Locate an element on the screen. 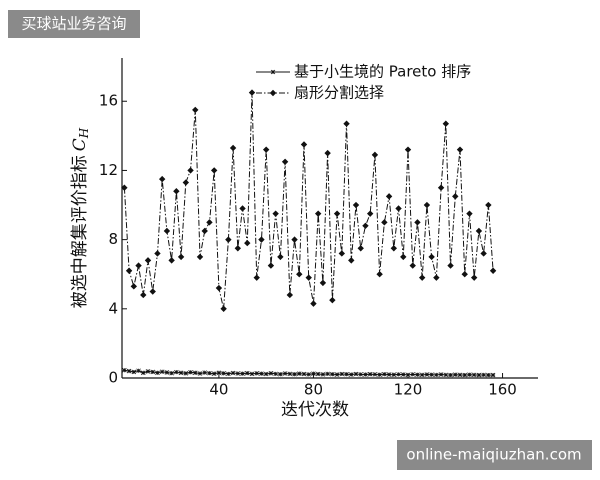 This screenshot has height=480, width=600. y-label-main: 被选中解集评价指标 is located at coordinates (80, 231).